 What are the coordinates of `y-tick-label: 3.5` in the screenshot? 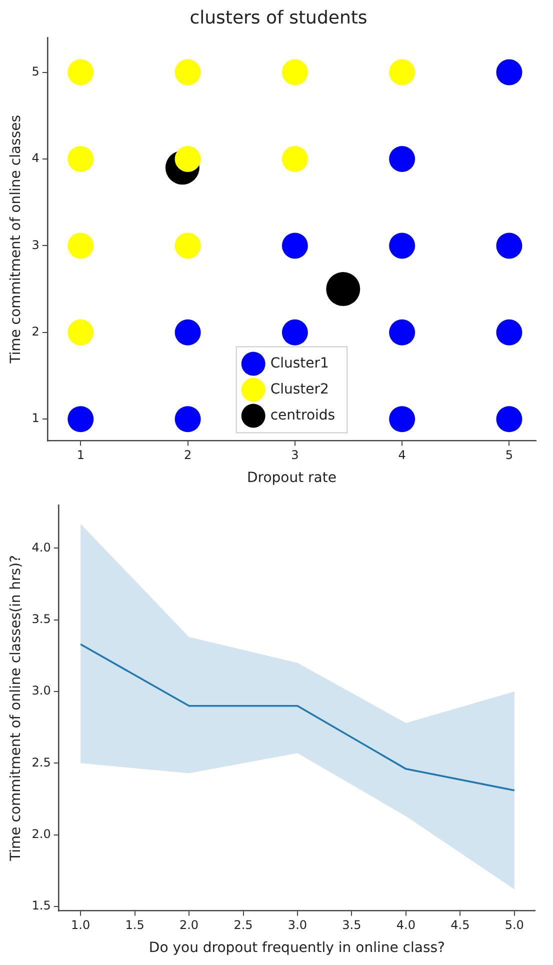 It's located at (41, 619).